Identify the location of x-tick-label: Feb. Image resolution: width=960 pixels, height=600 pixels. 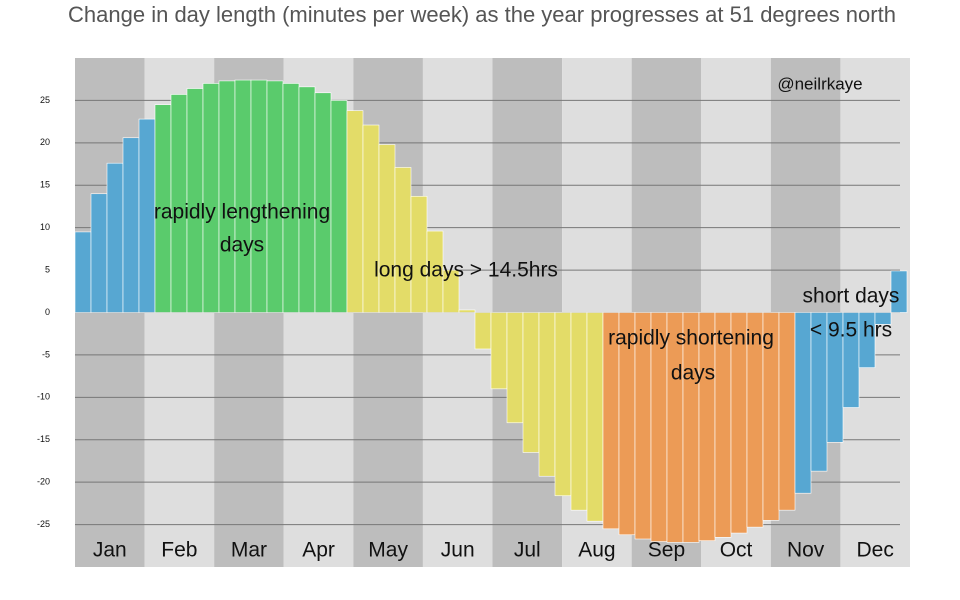
(179, 550).